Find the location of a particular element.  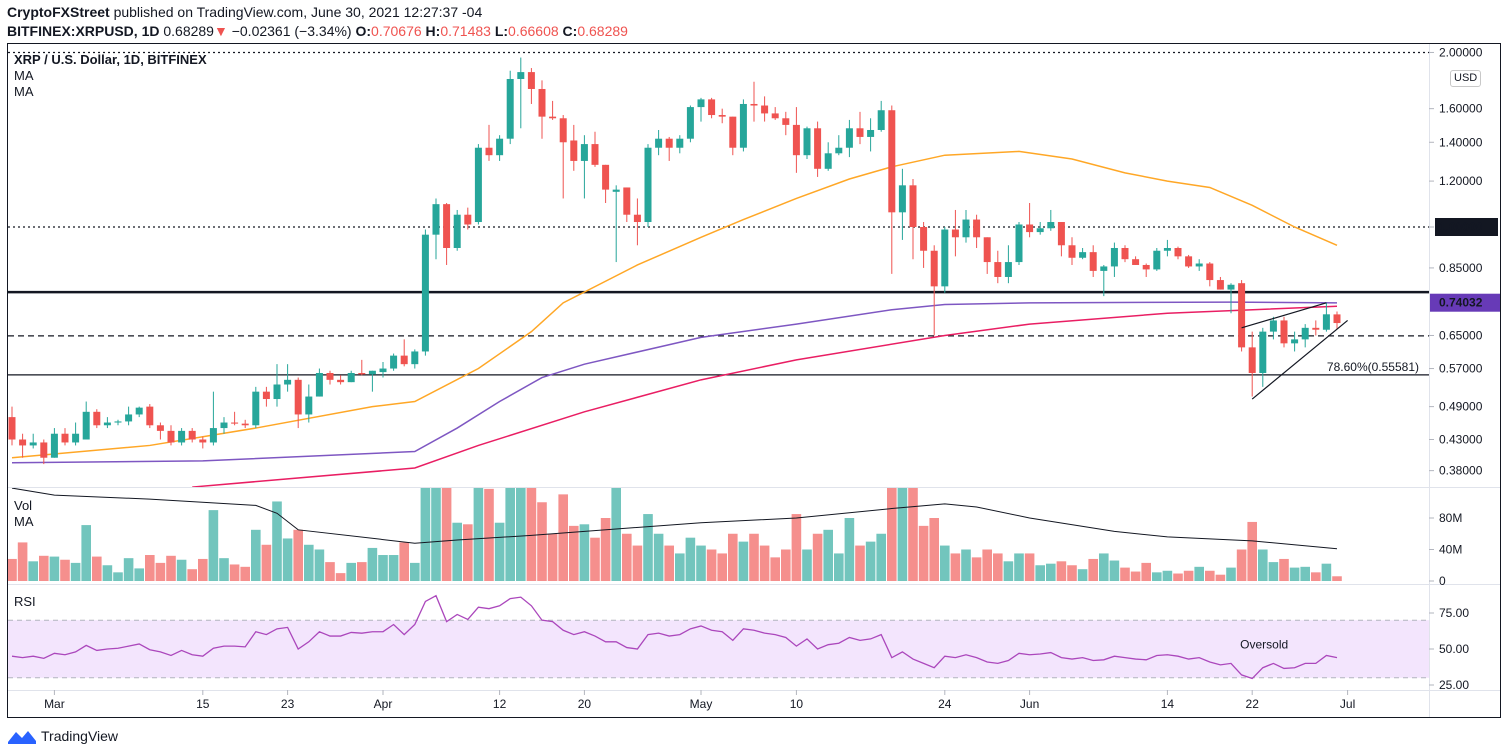

legend-vol-ma: MA is located at coordinates (24, 521).